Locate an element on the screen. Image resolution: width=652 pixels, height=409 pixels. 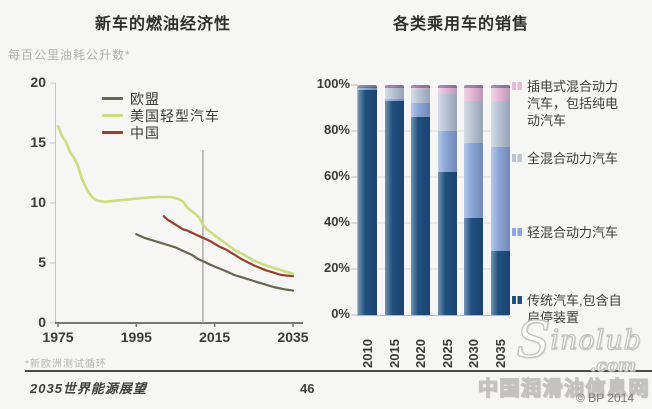
legend-item: 欧盟 is located at coordinates (161, 98).